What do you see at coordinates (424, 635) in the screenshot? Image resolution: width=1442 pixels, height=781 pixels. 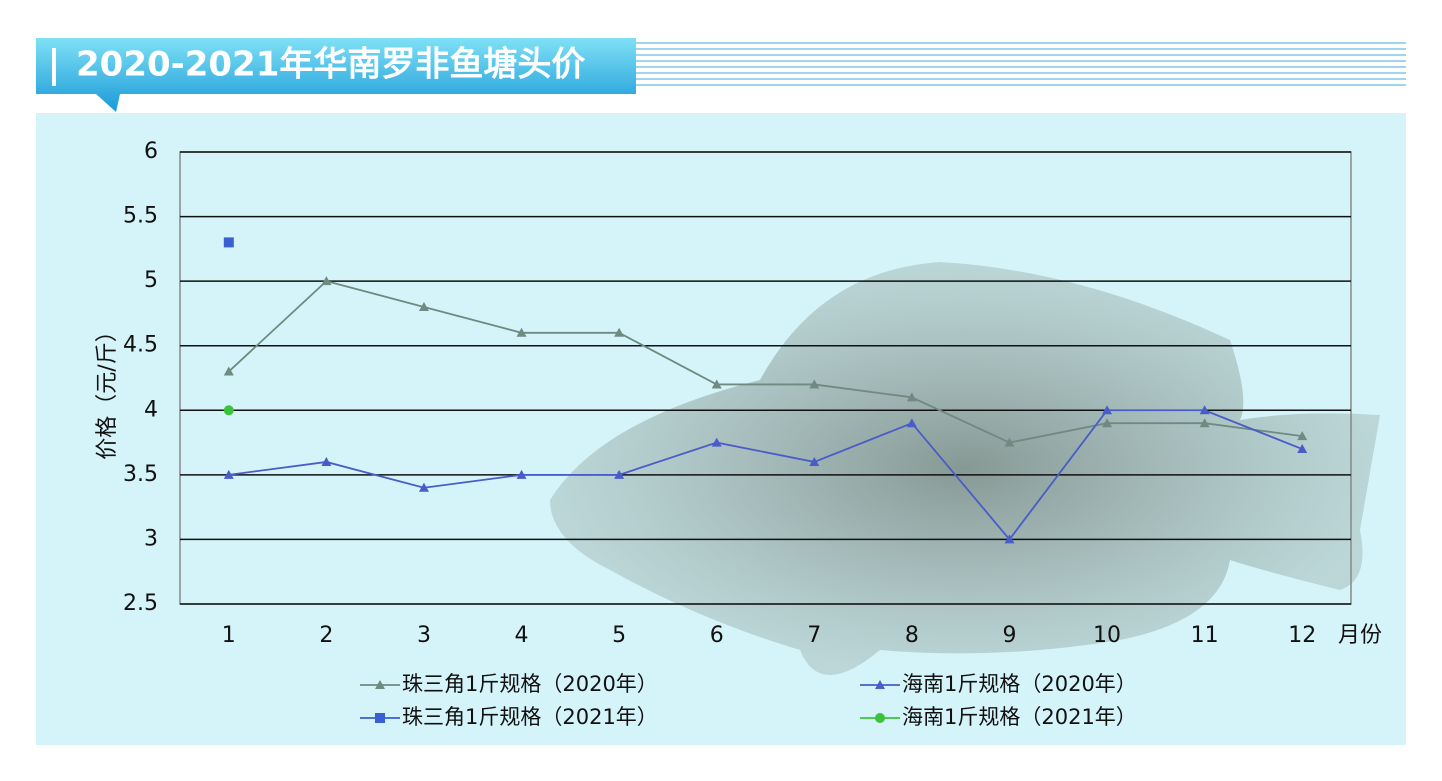 I see `x-tick-label: 3` at bounding box center [424, 635].